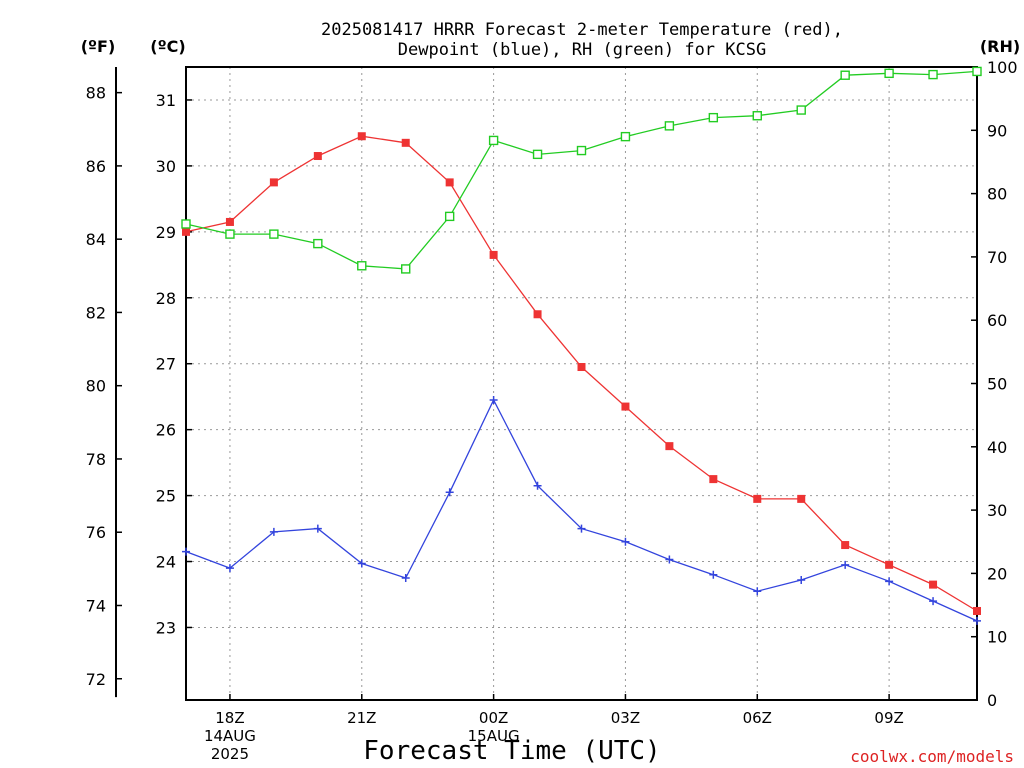 The height and width of the screenshot is (768, 1024). Describe the element at coordinates (997, 384) in the screenshot. I see `rh-tick-label: 50` at that location.